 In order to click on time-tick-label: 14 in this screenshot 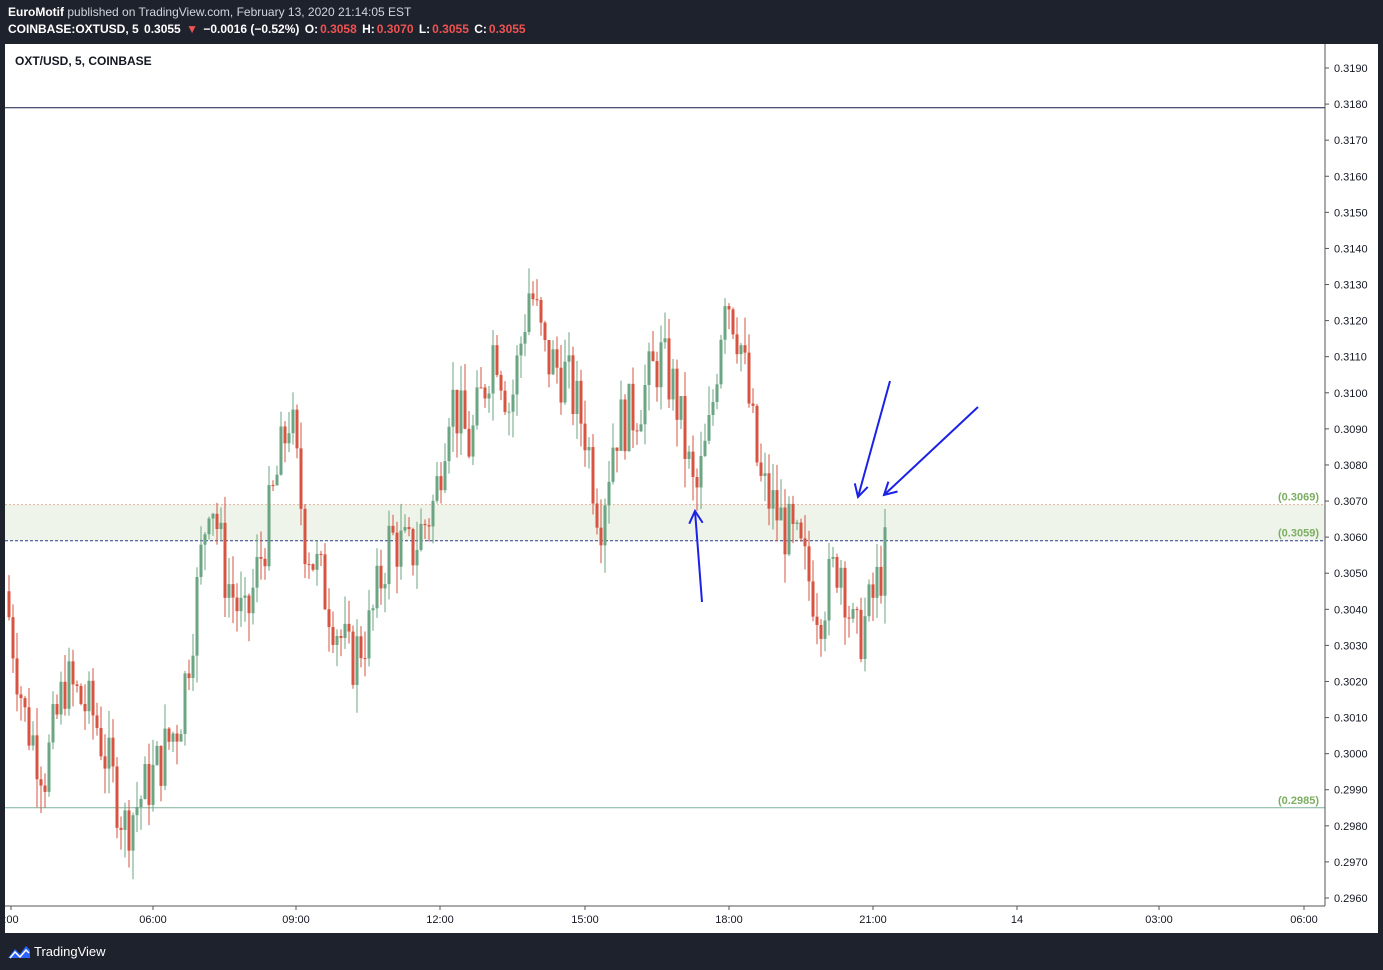, I will do `click(1017, 920)`.